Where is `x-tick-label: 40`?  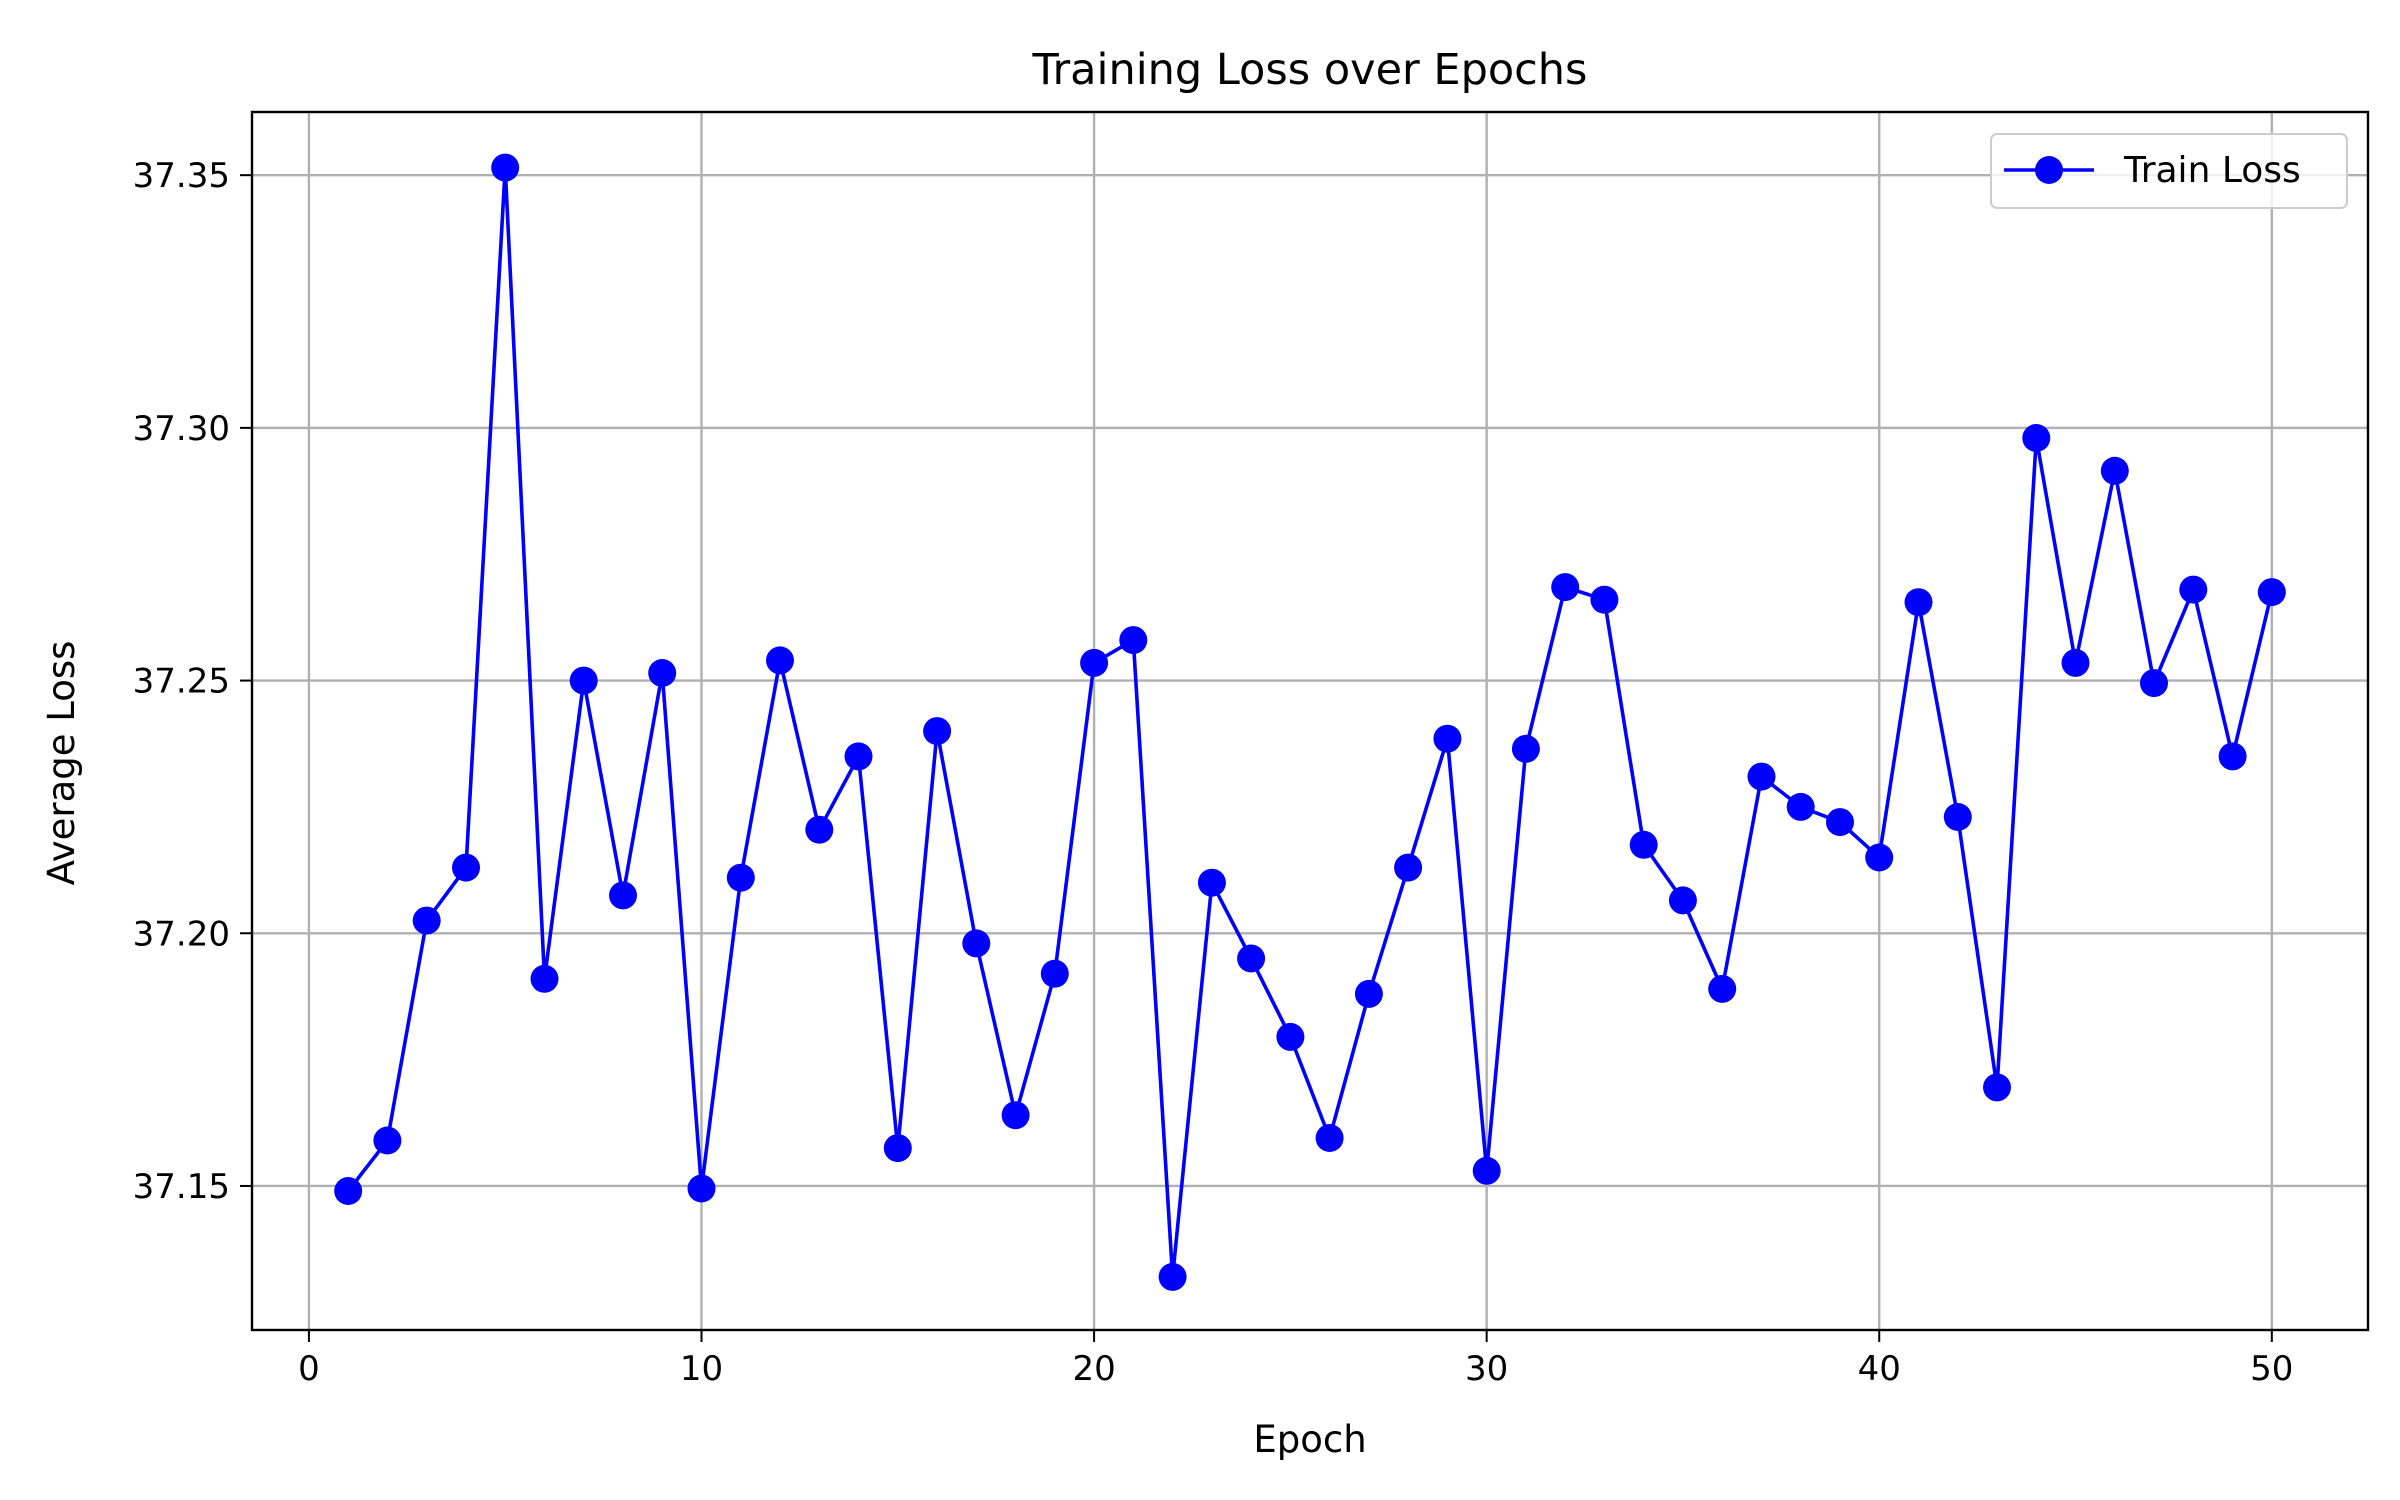 x-tick-label: 40 is located at coordinates (1879, 1369).